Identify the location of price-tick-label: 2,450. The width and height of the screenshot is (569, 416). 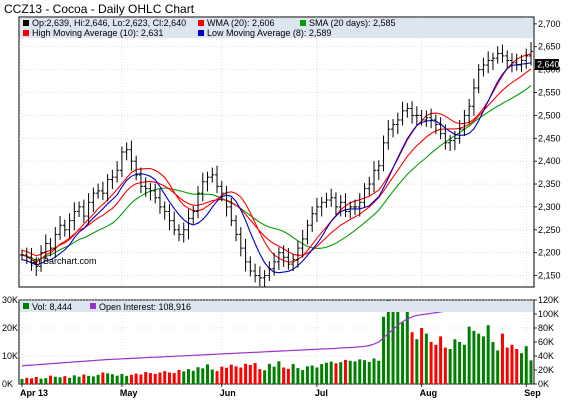
(549, 138).